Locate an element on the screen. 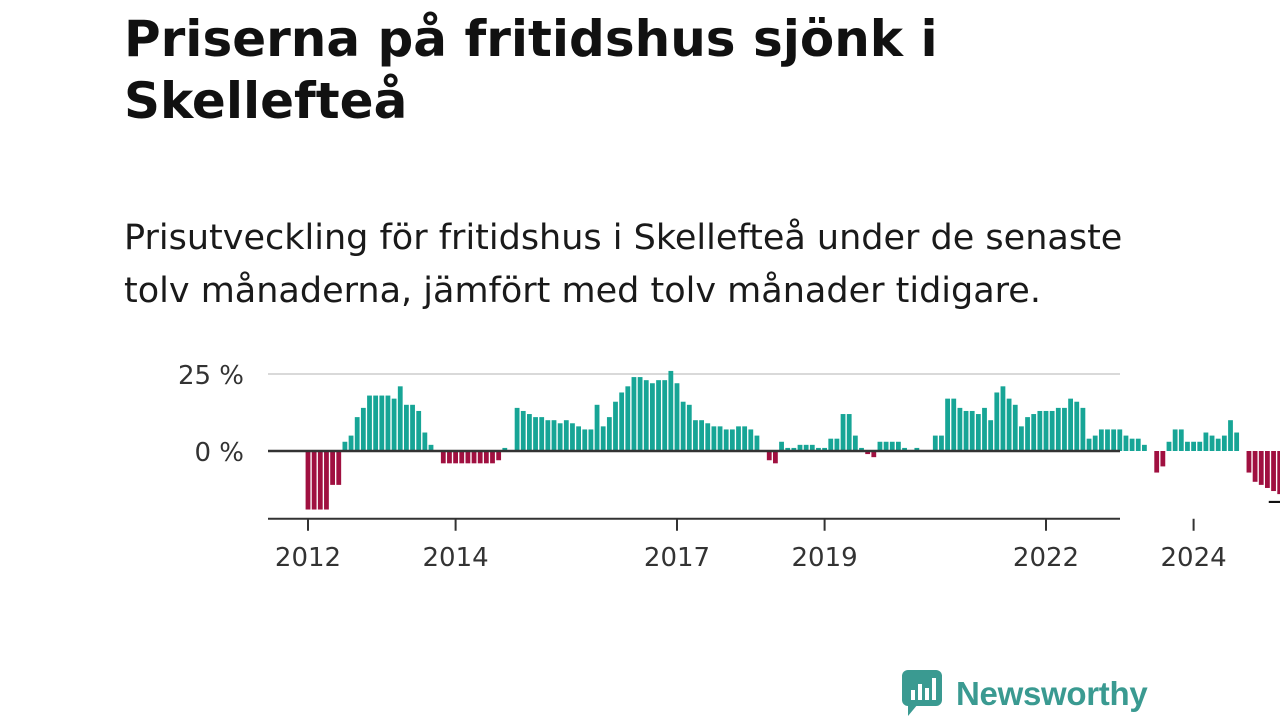 Image resolution: width=1280 pixels, height=720 pixels. newsworthy-logo-icon is located at coordinates (922, 693).